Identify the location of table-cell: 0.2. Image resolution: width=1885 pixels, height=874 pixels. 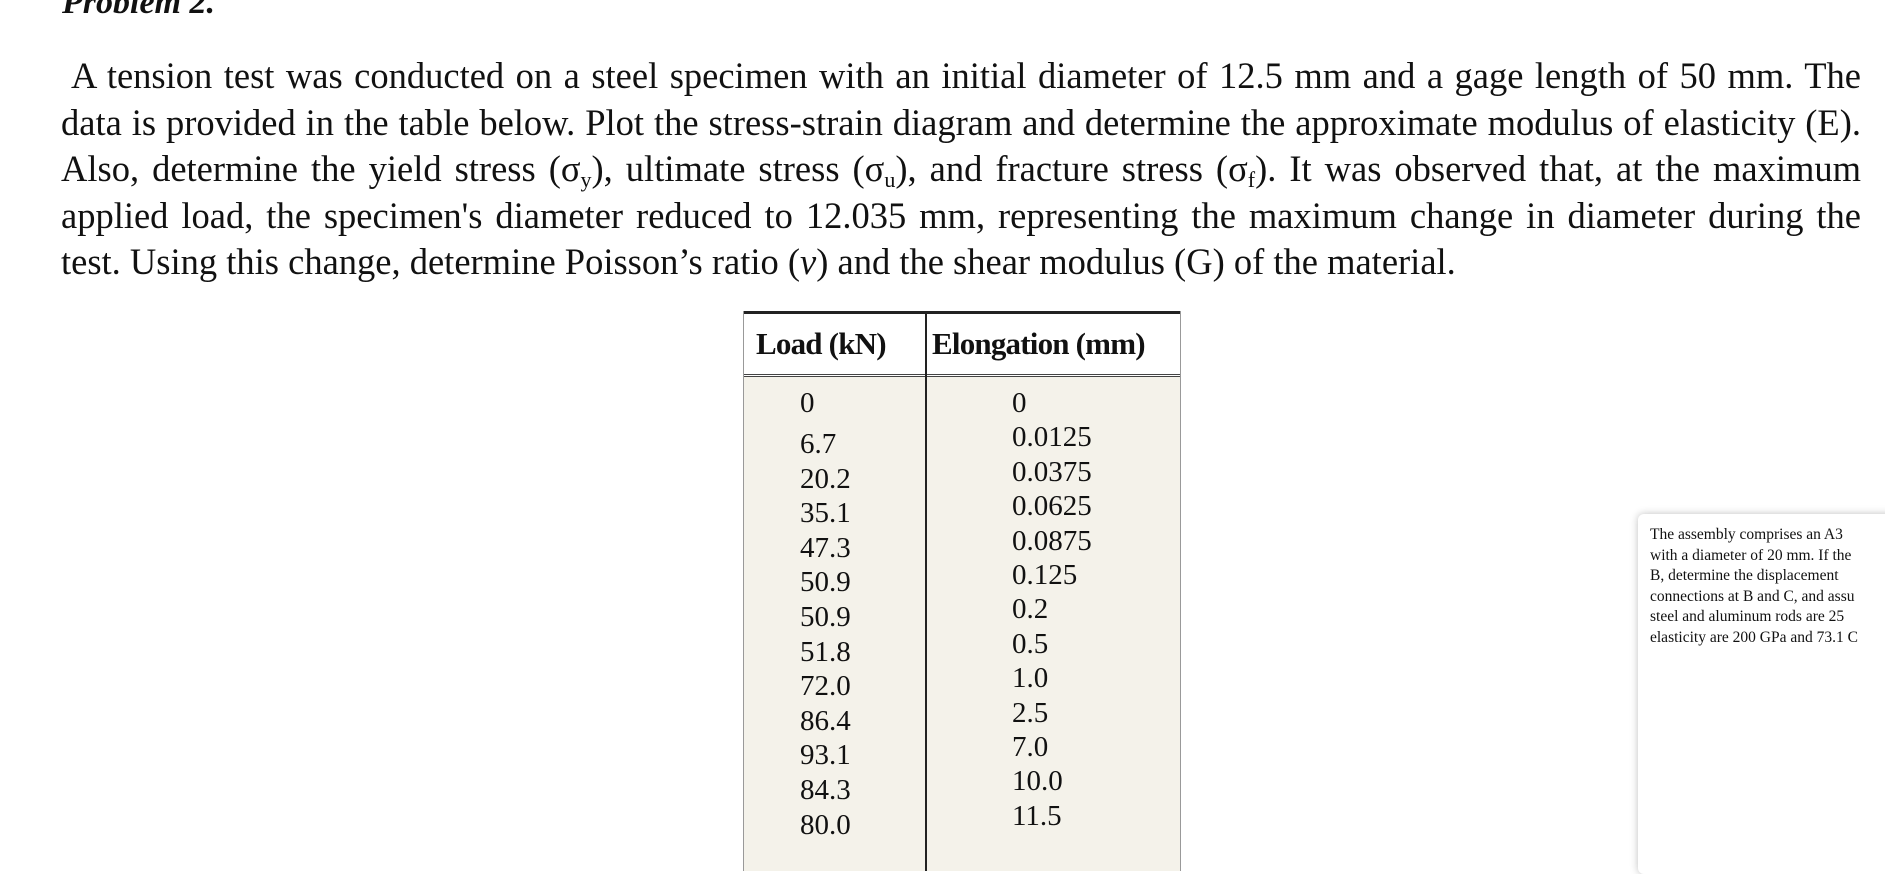
(1030, 609).